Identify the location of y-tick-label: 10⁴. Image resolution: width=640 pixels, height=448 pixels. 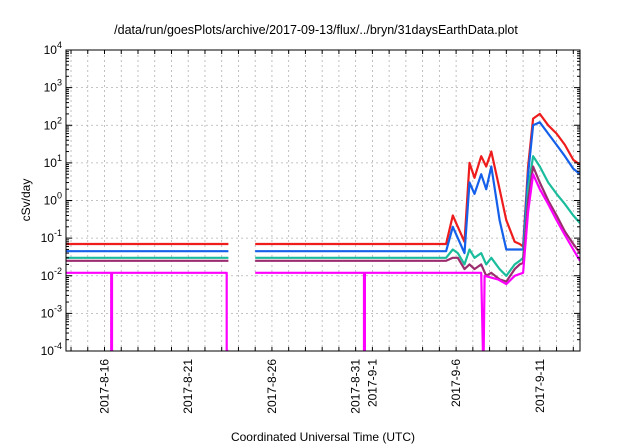
(53, 48).